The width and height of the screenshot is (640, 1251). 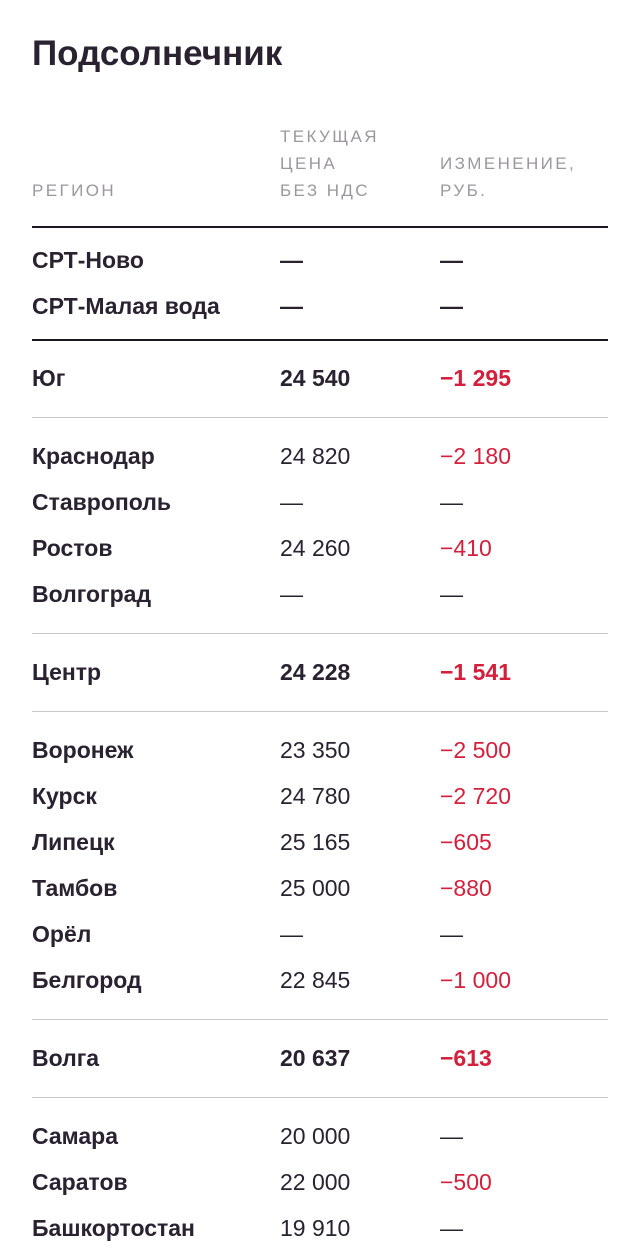 I want to click on price-cell: 22 000, so click(x=315, y=1182).